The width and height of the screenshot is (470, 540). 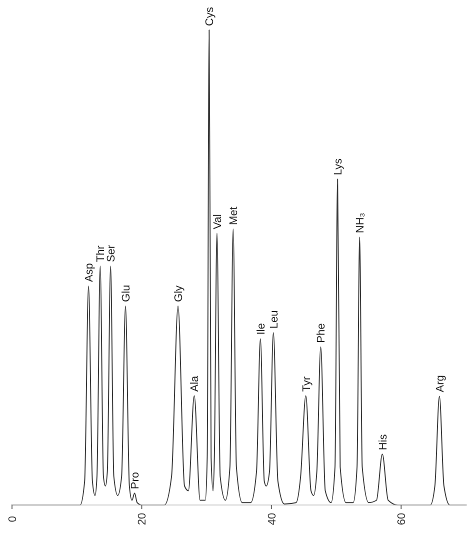 I want to click on annotation: Phe, so click(x=322, y=333).